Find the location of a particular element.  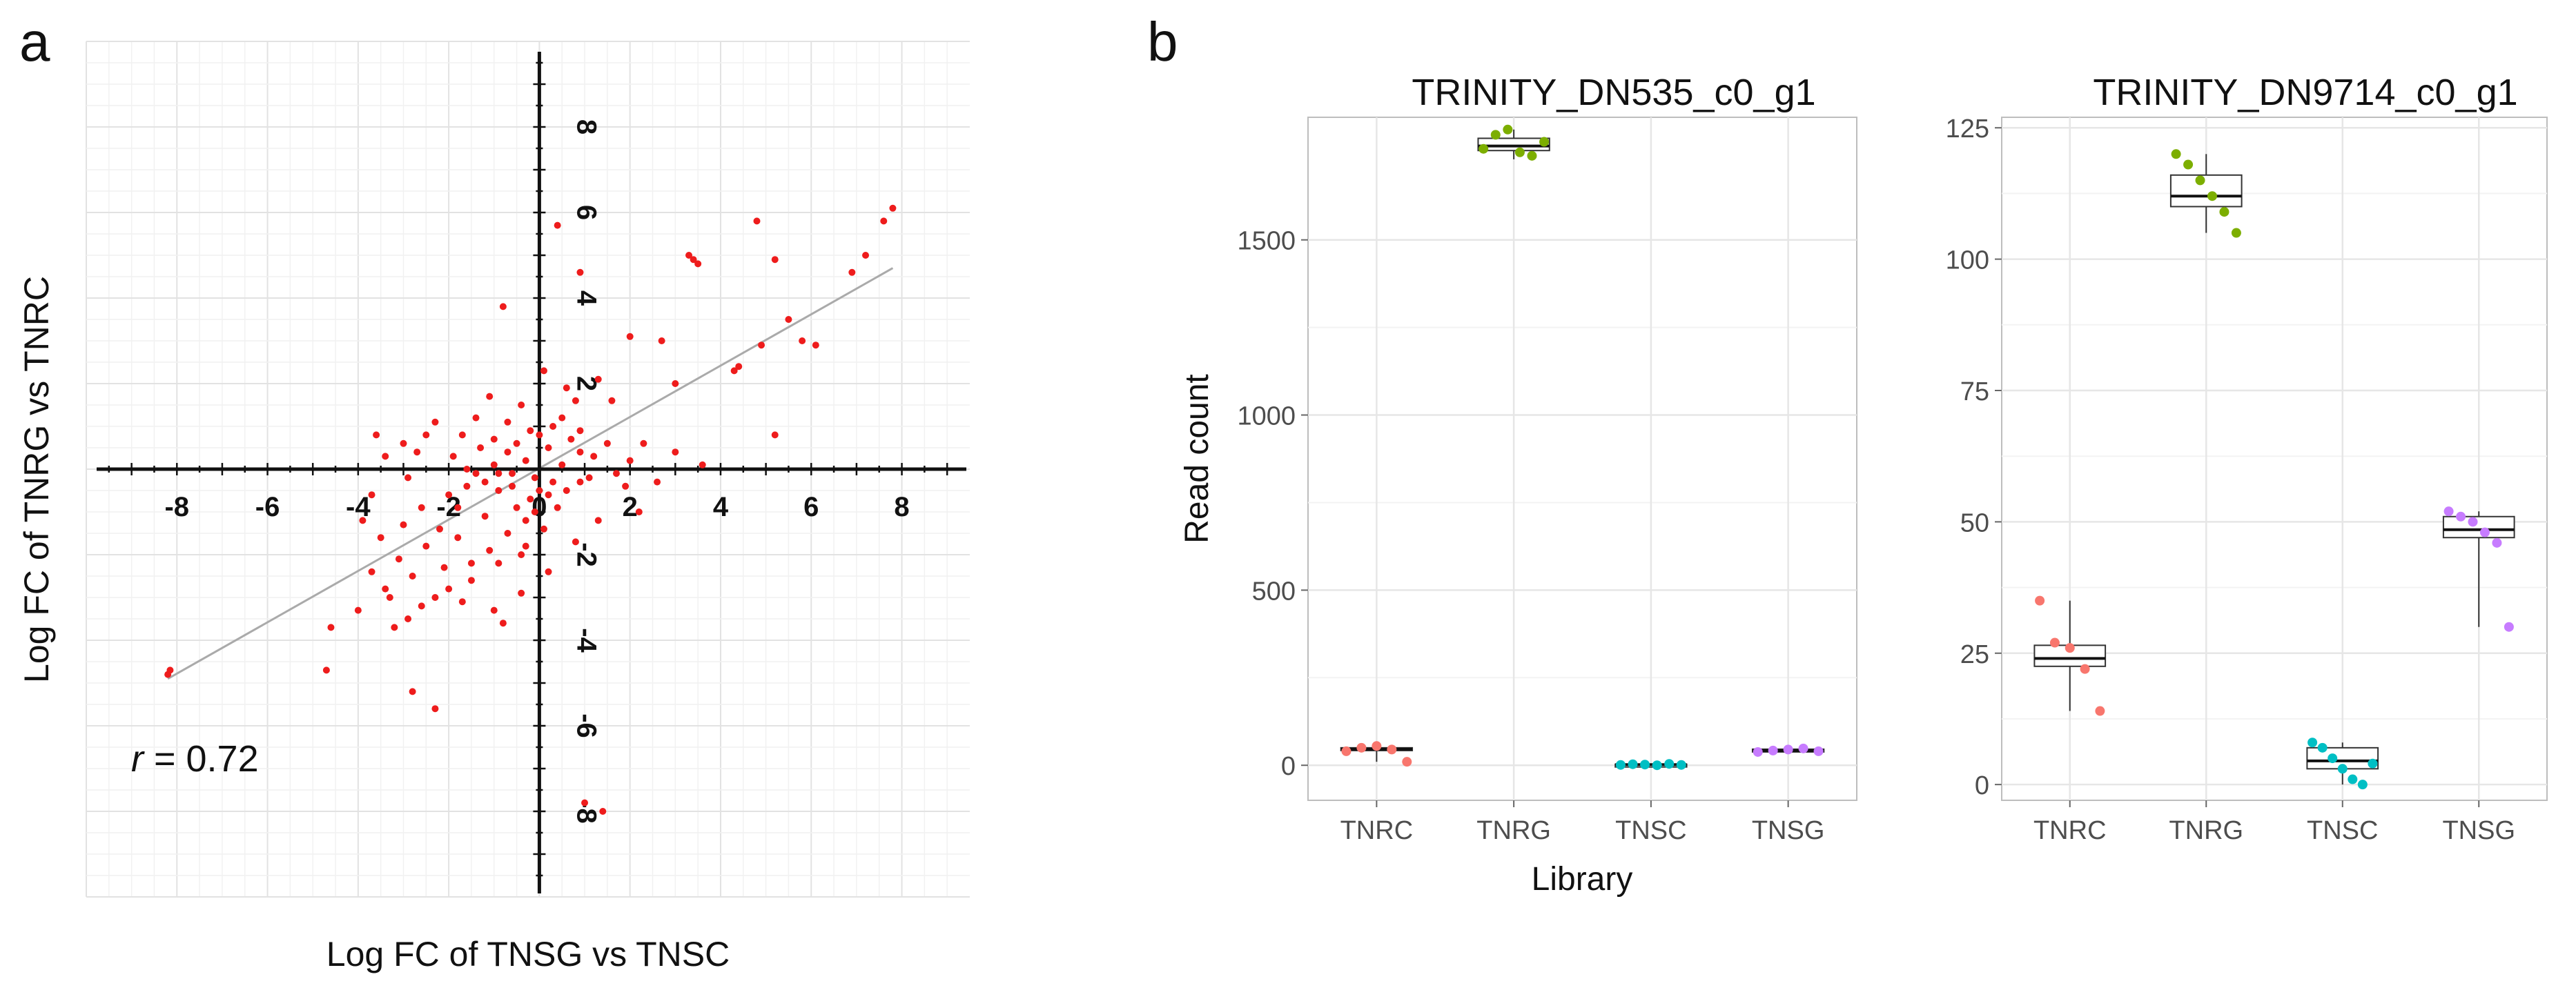

box1-title: TRINITY_DN535_c0_g1 is located at coordinates (1613, 92).